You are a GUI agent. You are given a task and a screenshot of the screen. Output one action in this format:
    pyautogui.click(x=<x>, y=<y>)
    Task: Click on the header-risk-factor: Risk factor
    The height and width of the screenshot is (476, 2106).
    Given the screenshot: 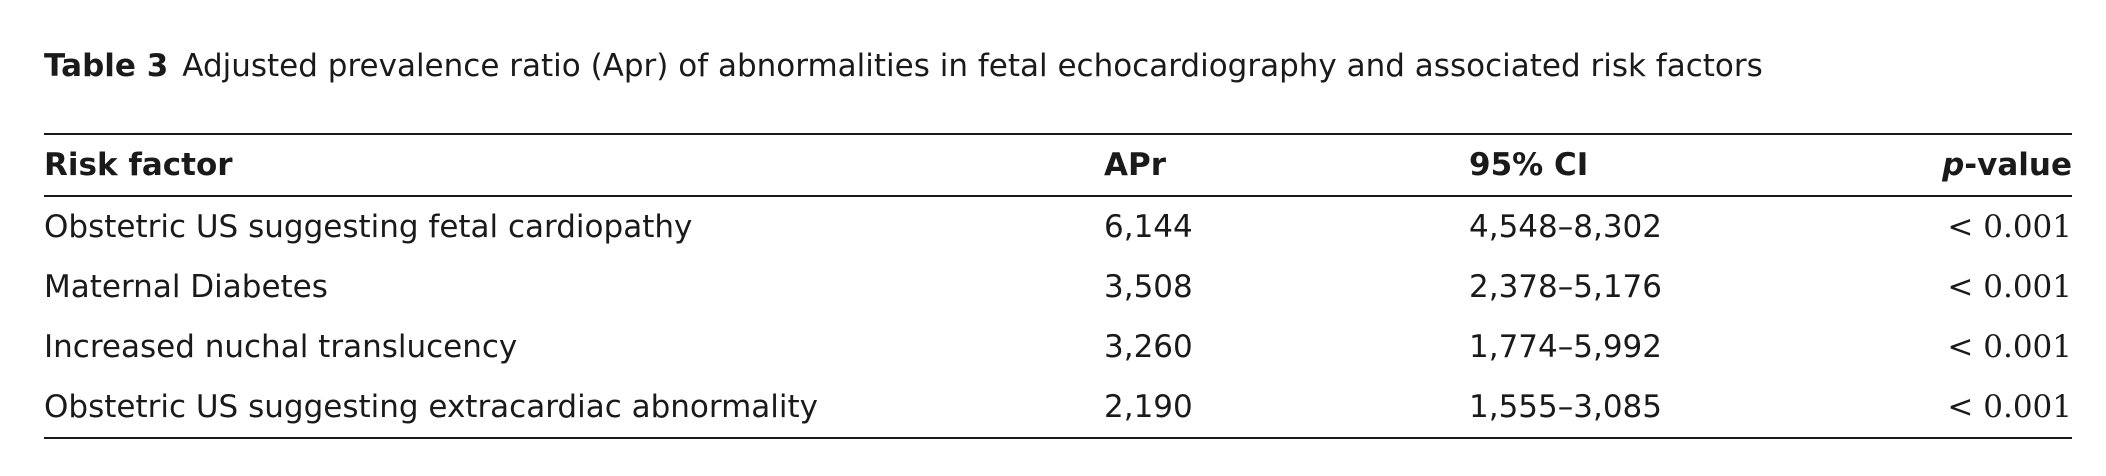 What is the action you would take?
    pyautogui.click(x=138, y=165)
    